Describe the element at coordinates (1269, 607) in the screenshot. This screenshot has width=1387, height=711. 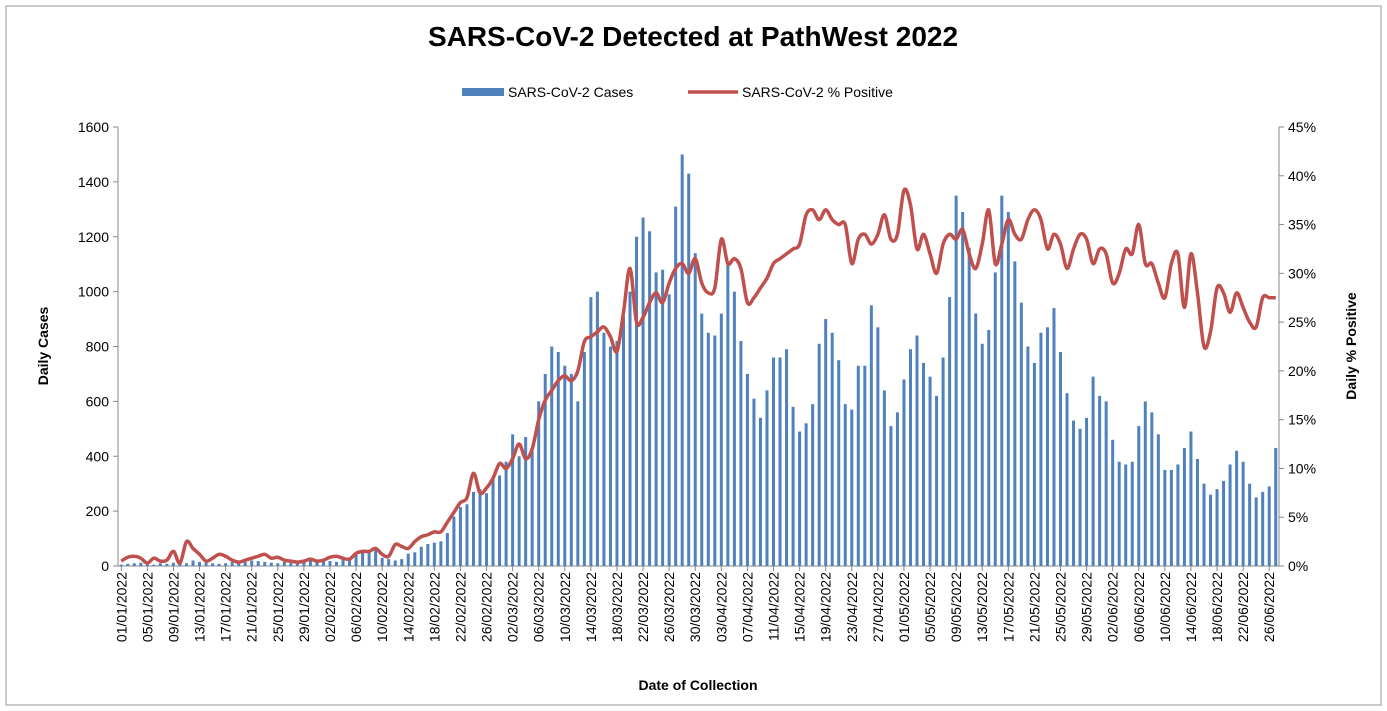
I see `x-tick-label: 26/06/2022` at that location.